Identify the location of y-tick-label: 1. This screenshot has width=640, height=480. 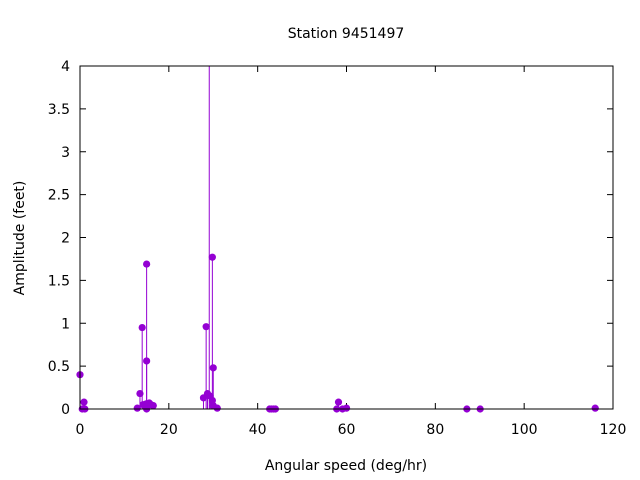
(65, 324).